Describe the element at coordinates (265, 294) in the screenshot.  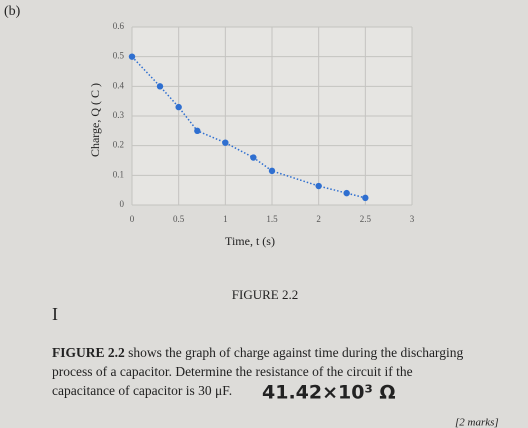
I see `figure-caption: FIGURE 2.2` at that location.